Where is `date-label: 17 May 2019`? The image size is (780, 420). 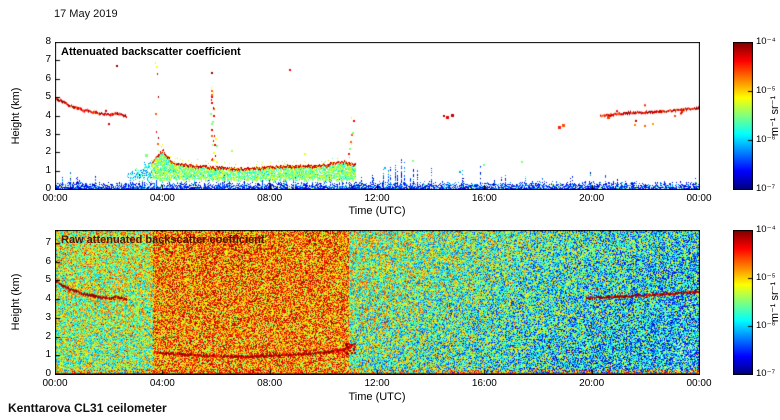 date-label: 17 May 2019 is located at coordinates (86, 14).